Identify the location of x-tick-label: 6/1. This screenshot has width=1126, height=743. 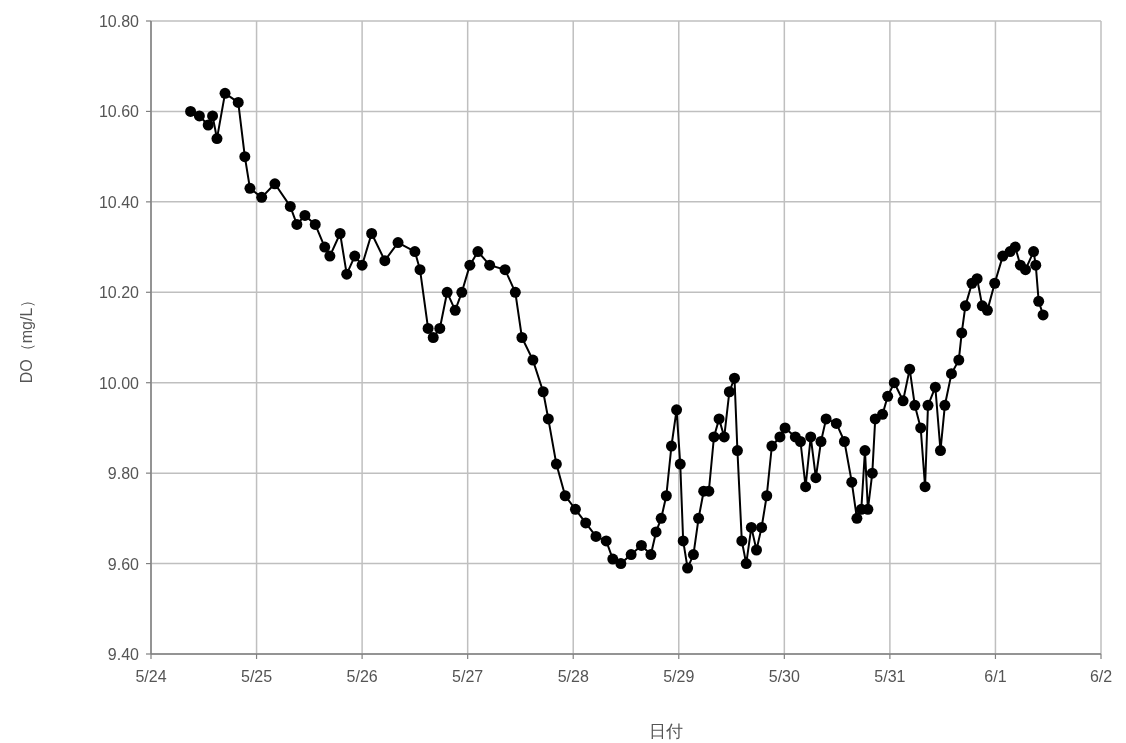
(995, 676).